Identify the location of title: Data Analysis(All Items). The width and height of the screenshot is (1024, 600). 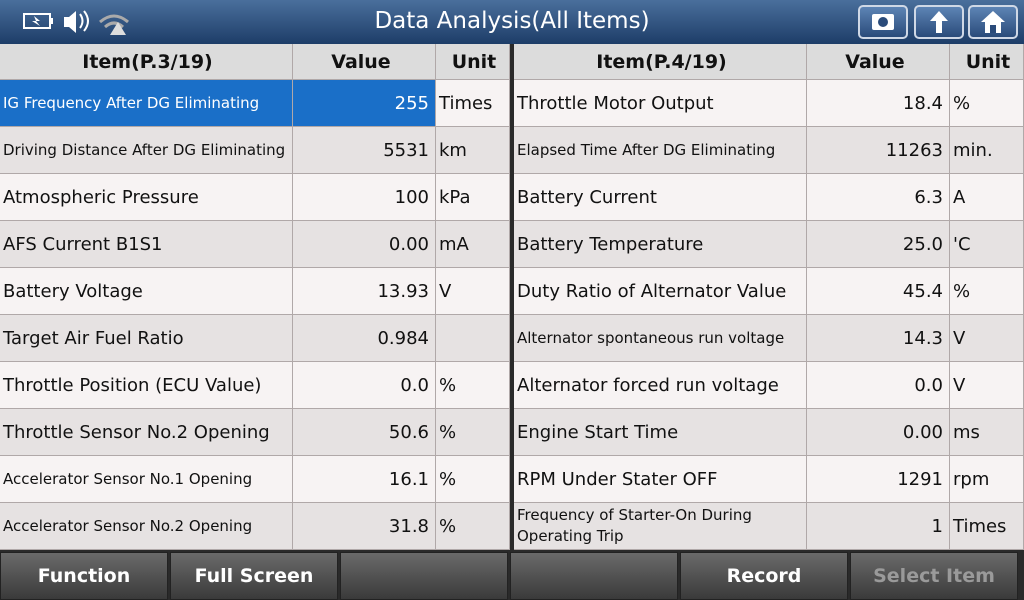
(512, 21).